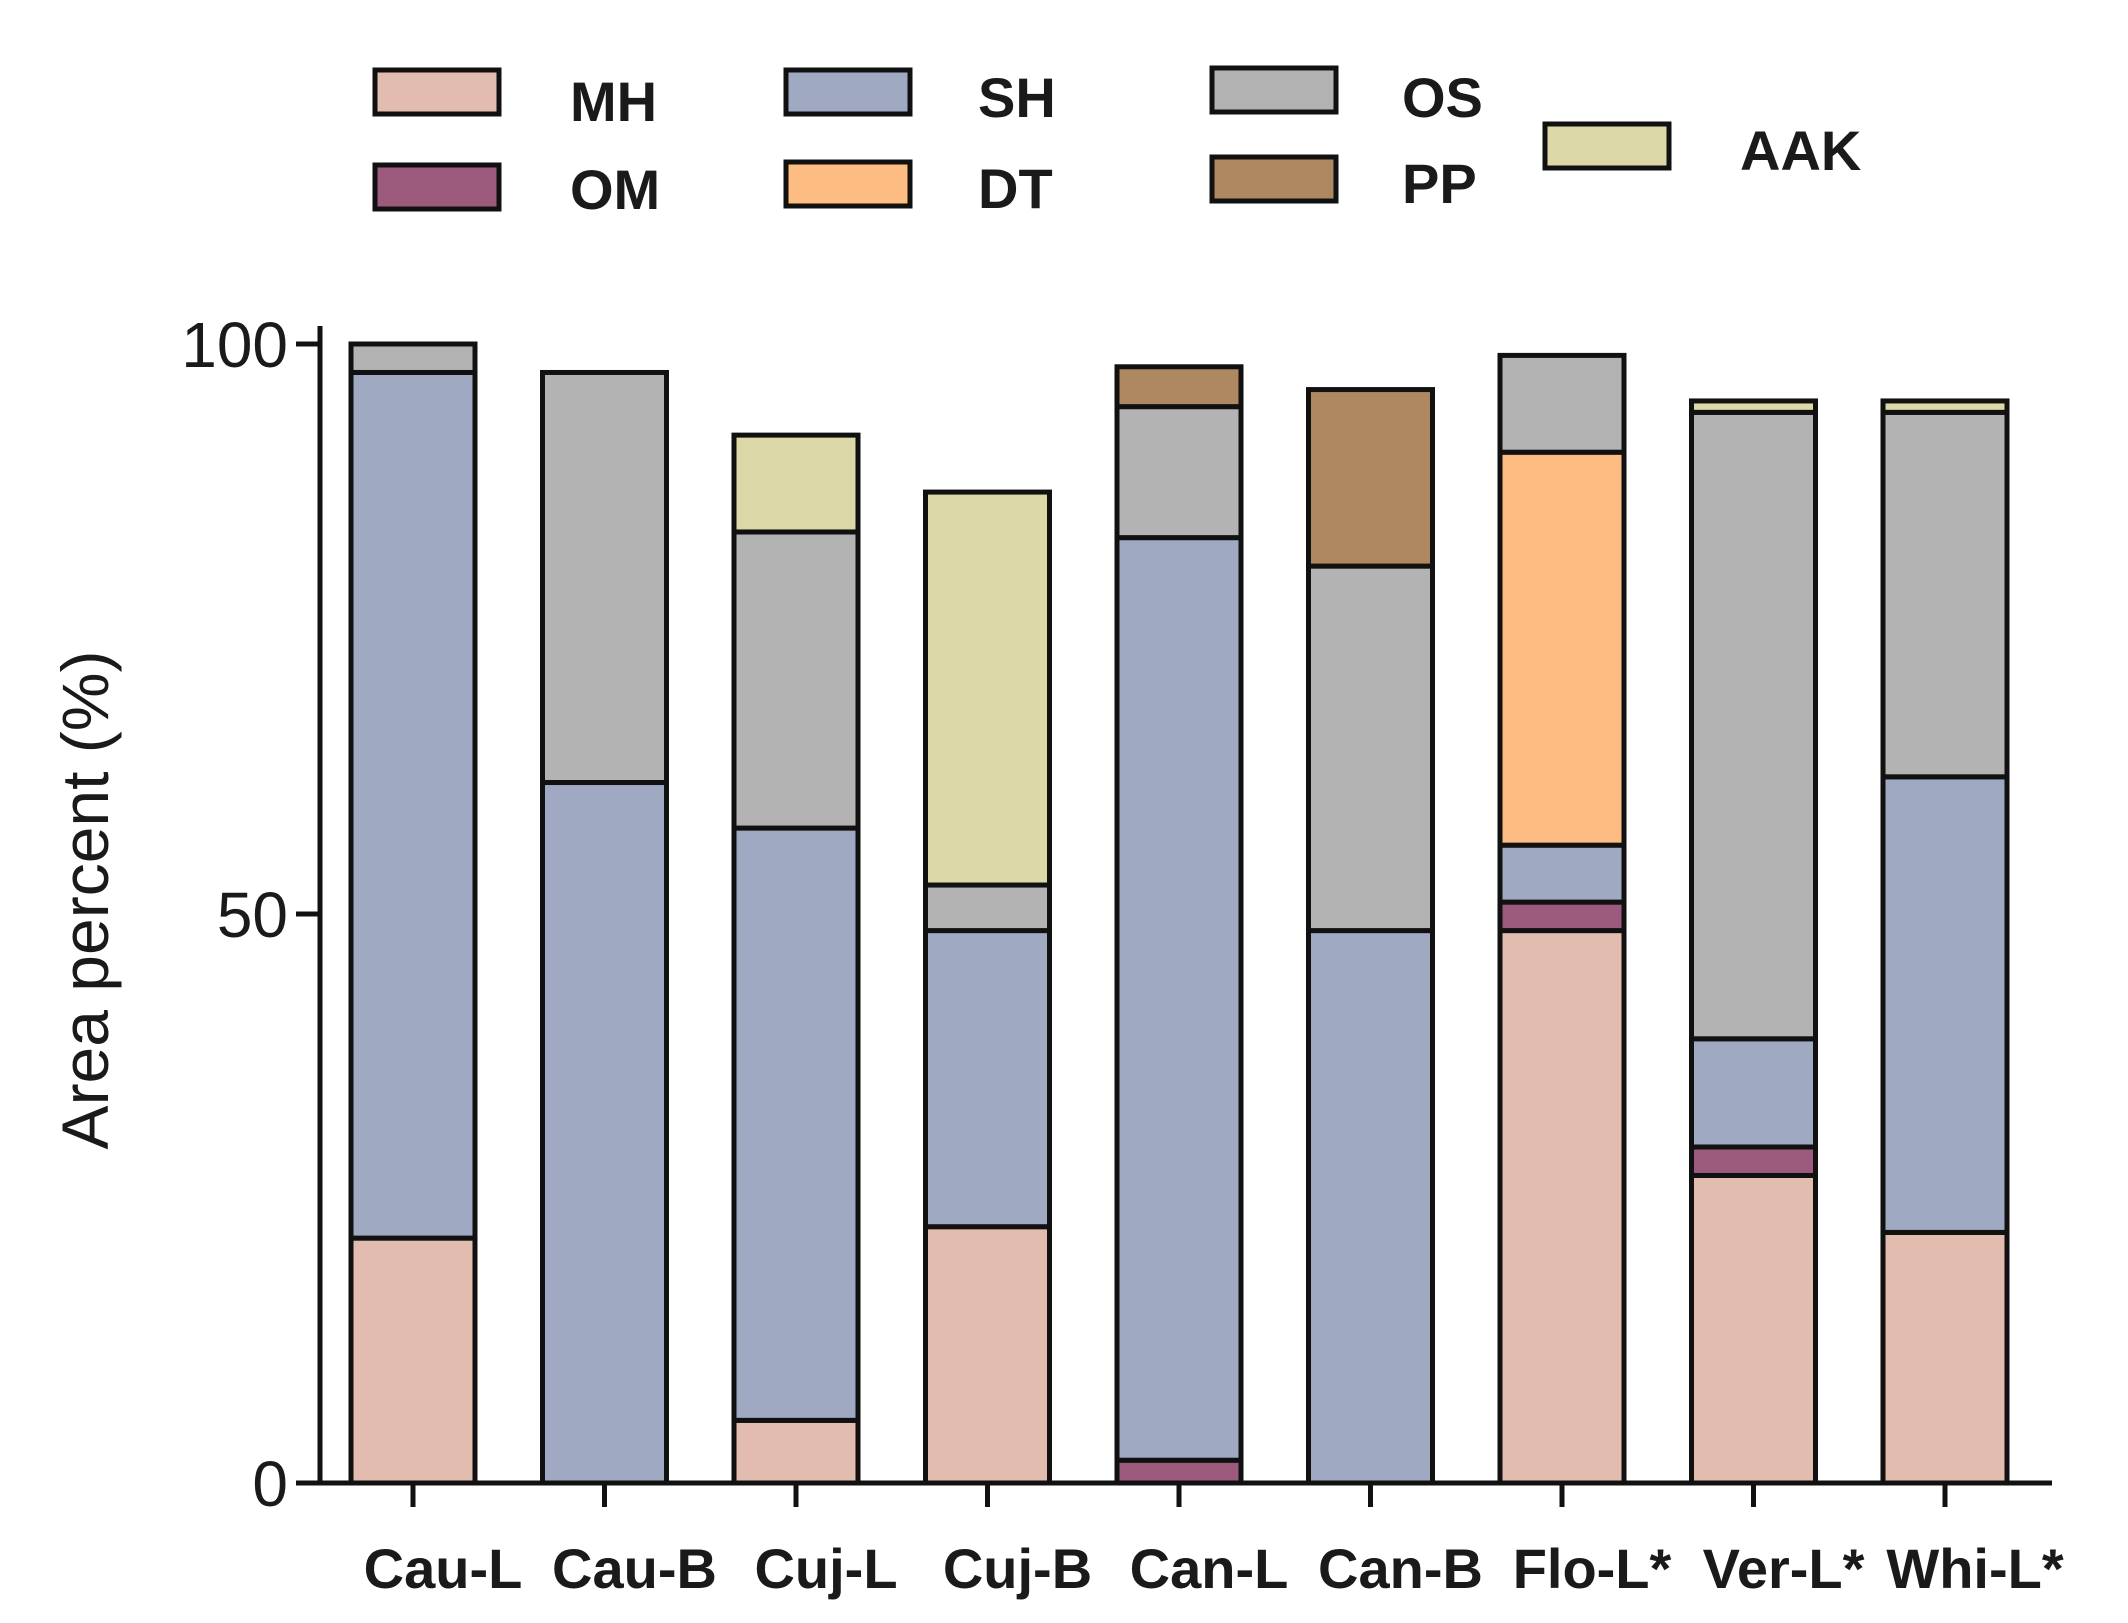  I want to click on bar-segment-flo-l-dt, so click(1562, 648).